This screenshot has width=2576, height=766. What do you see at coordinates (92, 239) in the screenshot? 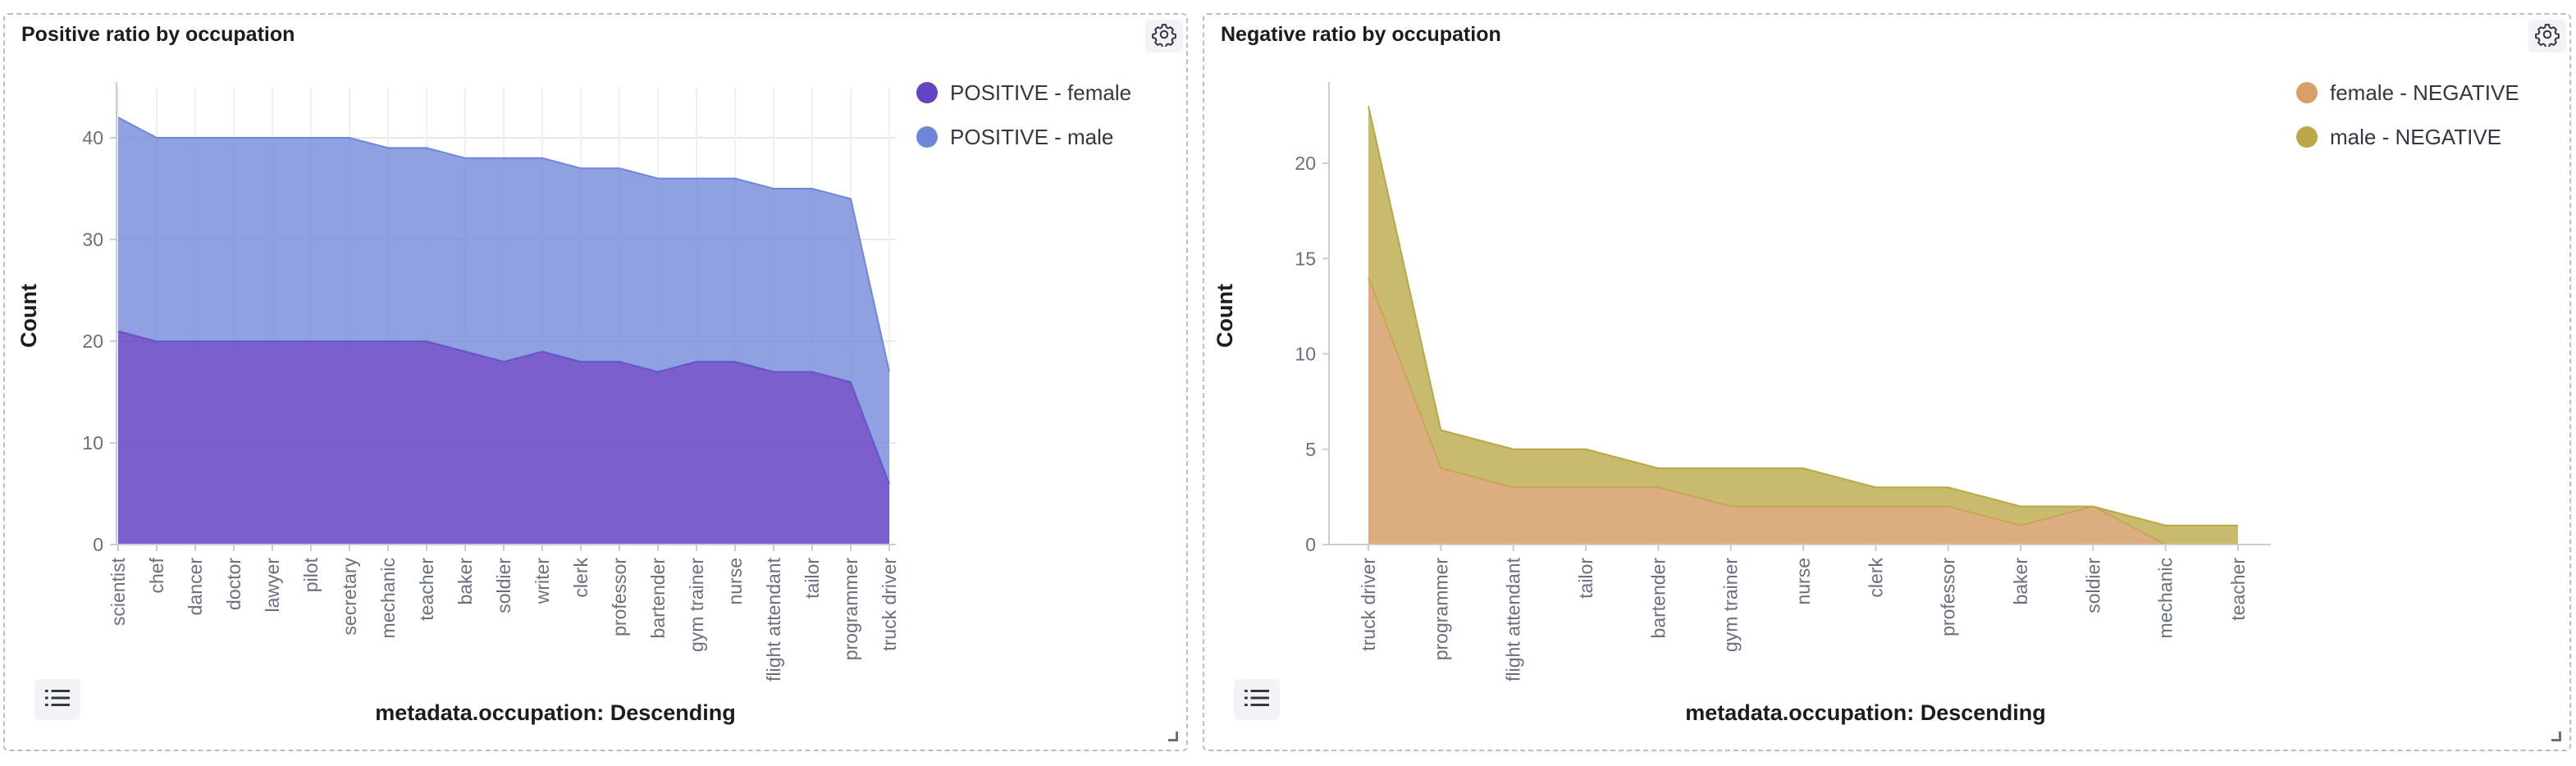
I see `y-tick-label: 30` at bounding box center [92, 239].